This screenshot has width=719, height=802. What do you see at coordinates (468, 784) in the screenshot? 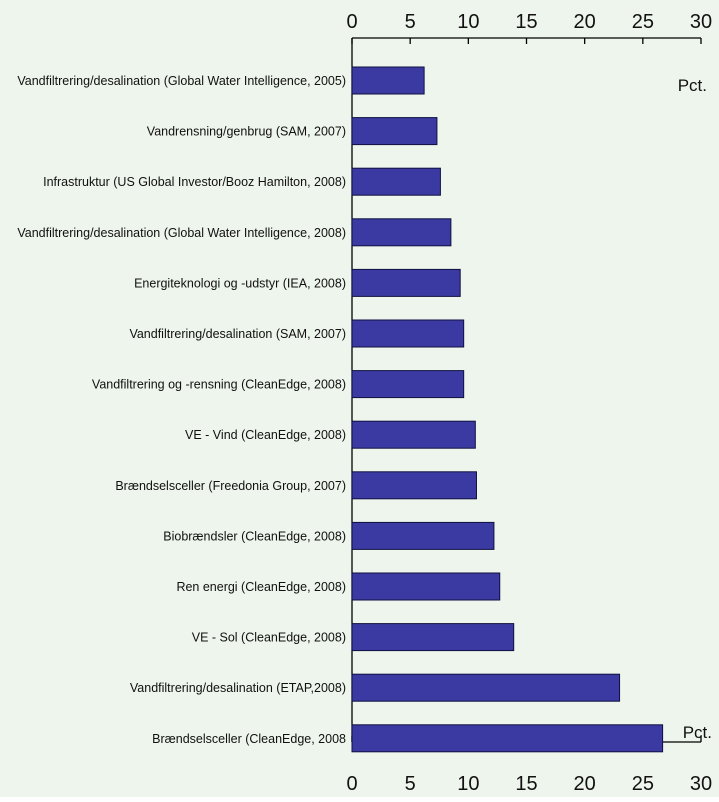
I see `bottom-tick-label: 10` at bounding box center [468, 784].